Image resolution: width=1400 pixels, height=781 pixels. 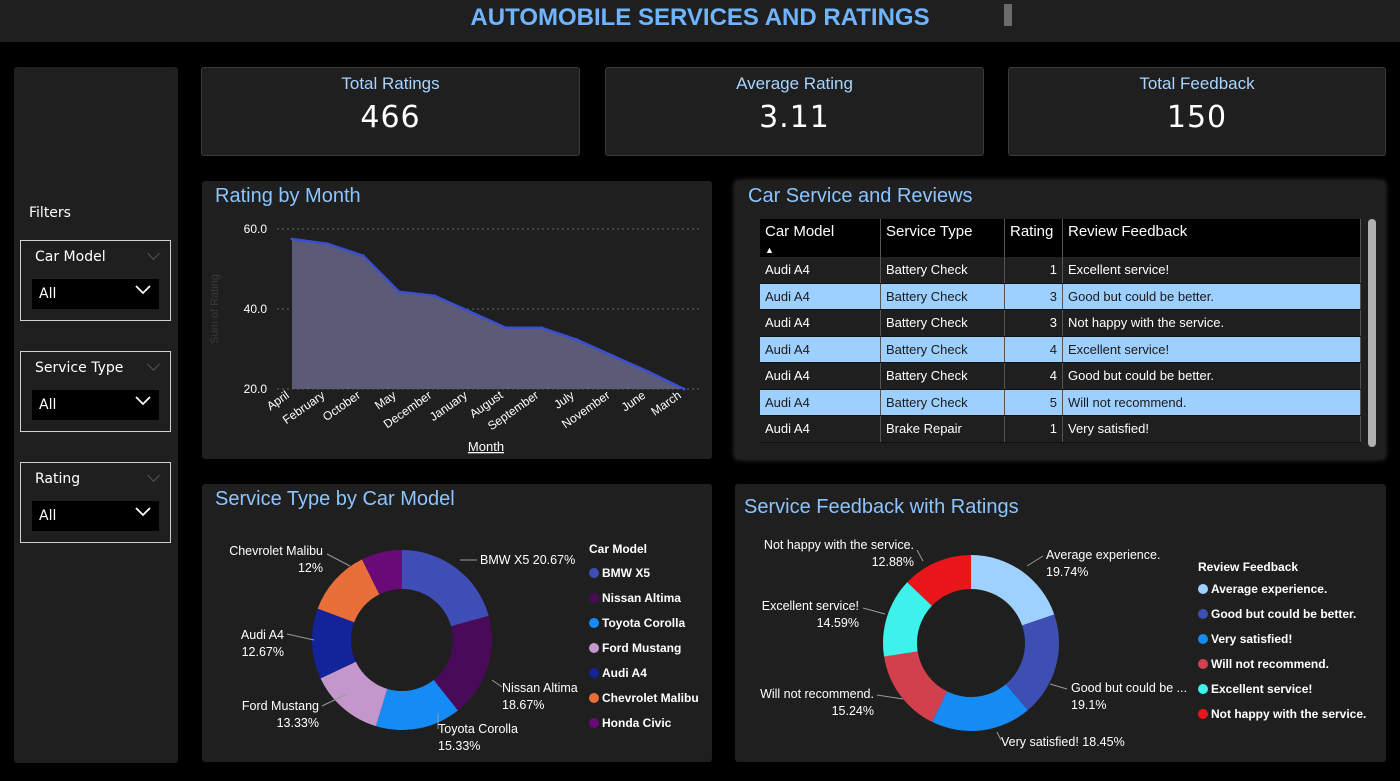 What do you see at coordinates (769, 250) in the screenshot?
I see `sort-ascending-icon: ▲` at bounding box center [769, 250].